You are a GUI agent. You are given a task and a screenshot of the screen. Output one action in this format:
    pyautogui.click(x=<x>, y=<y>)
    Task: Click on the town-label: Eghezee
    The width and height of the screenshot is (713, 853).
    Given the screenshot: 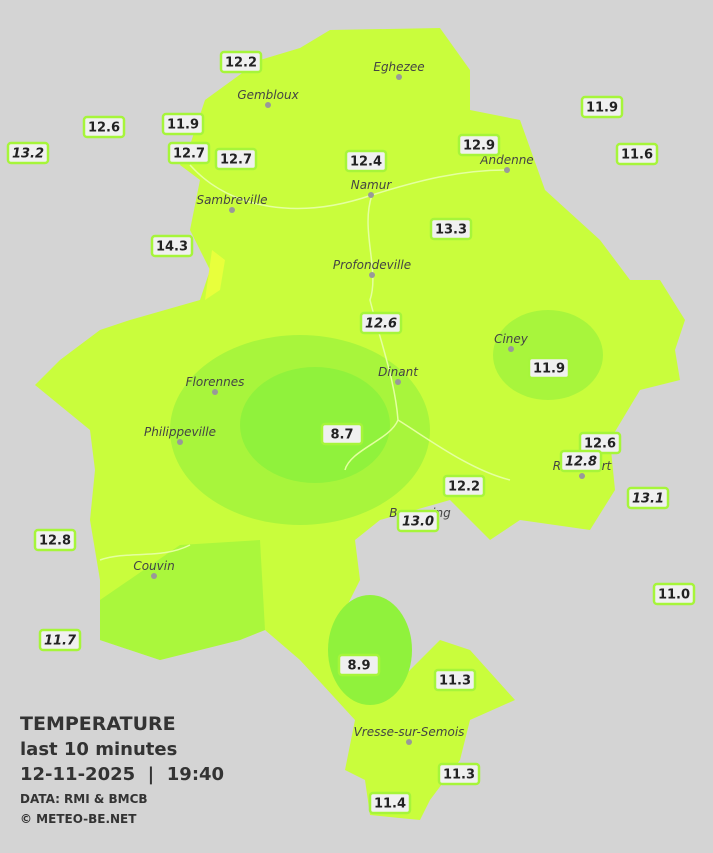 What is the action you would take?
    pyautogui.click(x=398, y=67)
    